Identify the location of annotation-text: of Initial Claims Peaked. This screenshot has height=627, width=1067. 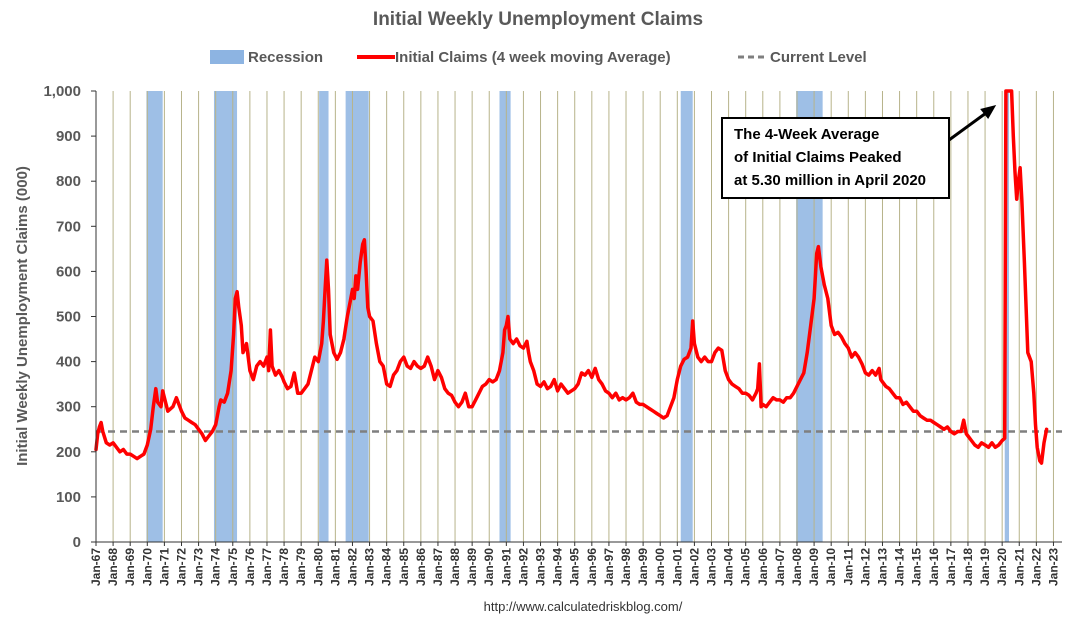
(818, 157).